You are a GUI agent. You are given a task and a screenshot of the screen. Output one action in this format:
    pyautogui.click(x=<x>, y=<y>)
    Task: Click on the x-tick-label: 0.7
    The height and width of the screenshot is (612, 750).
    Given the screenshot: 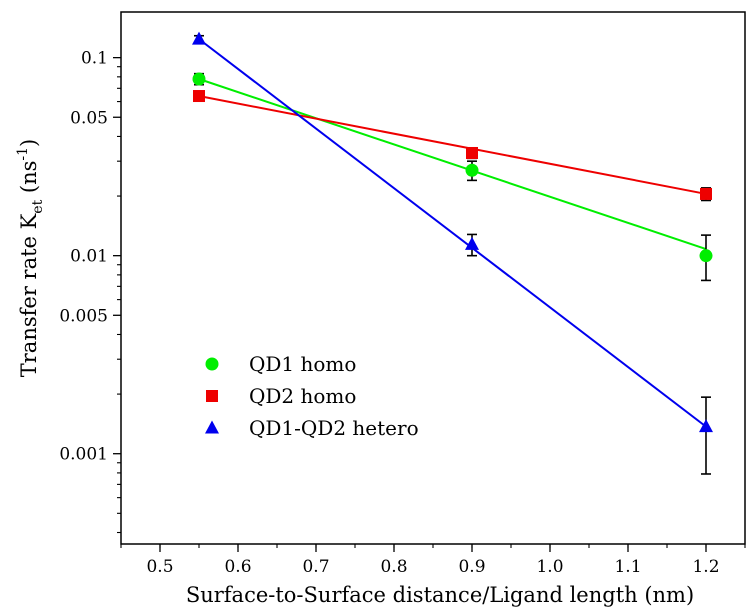 What is the action you would take?
    pyautogui.click(x=315, y=567)
    